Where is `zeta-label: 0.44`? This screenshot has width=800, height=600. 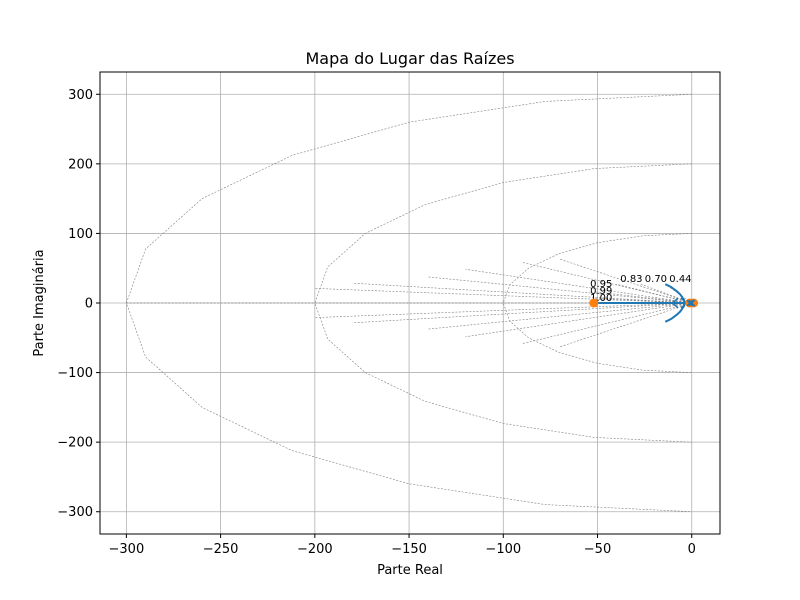
zeta-label: 0.44 is located at coordinates (680, 279).